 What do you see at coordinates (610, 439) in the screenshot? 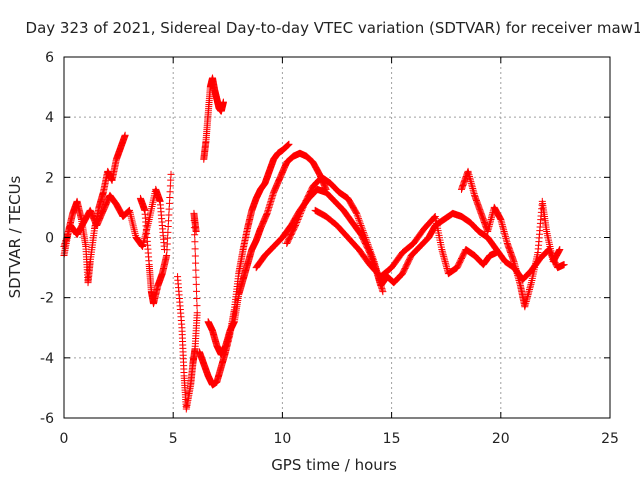
I see `x-tick-label: 25` at bounding box center [610, 439].